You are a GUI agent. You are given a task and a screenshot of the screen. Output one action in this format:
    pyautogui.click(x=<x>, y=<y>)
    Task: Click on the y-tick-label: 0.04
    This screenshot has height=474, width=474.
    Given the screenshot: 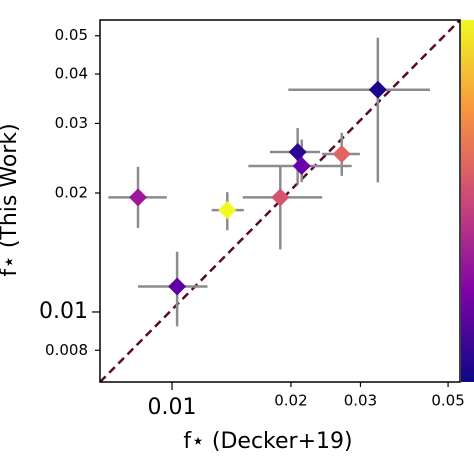 What is the action you would take?
    pyautogui.click(x=71, y=74)
    